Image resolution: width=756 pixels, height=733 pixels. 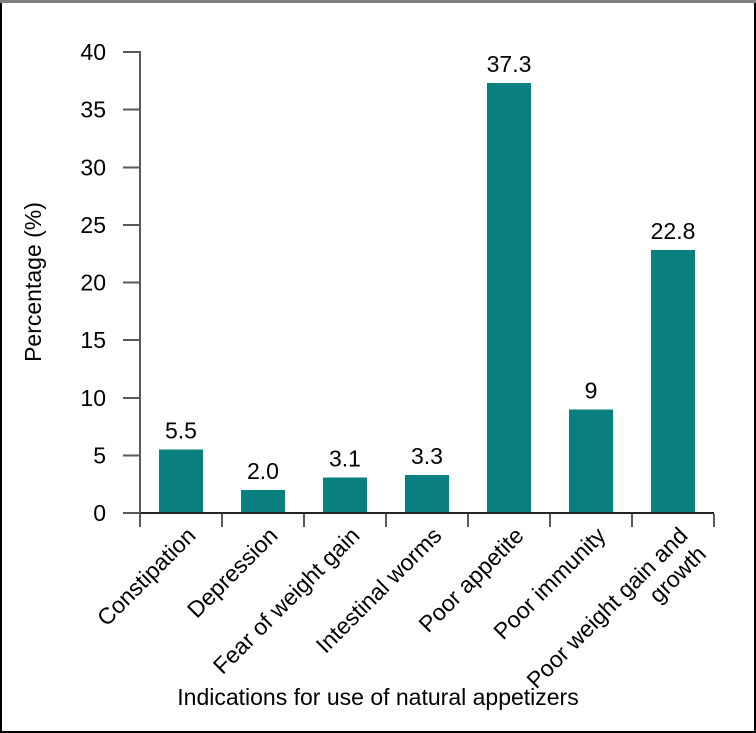 What do you see at coordinates (99, 455) in the screenshot?
I see `y-tick-label: 5` at bounding box center [99, 455].